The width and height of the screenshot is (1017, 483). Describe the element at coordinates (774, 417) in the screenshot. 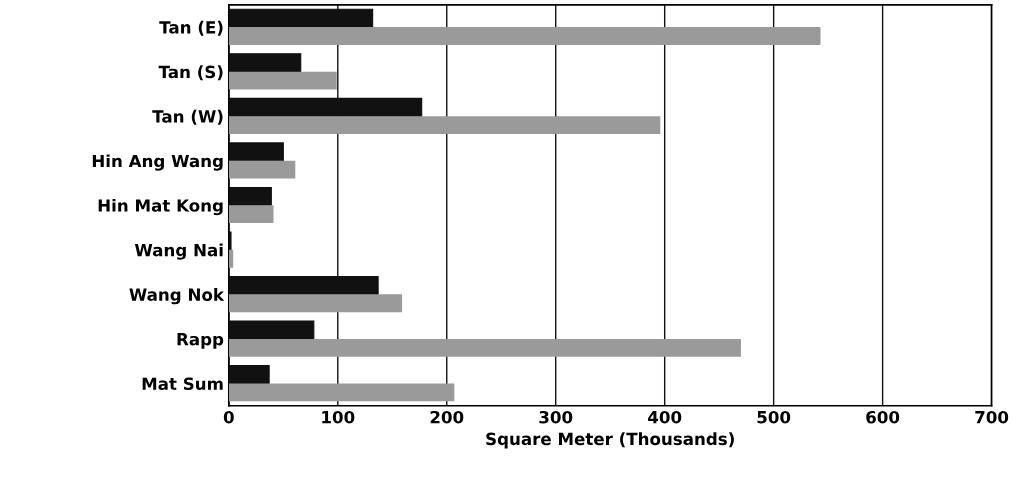

I see `x-tick-label: 500` at that location.